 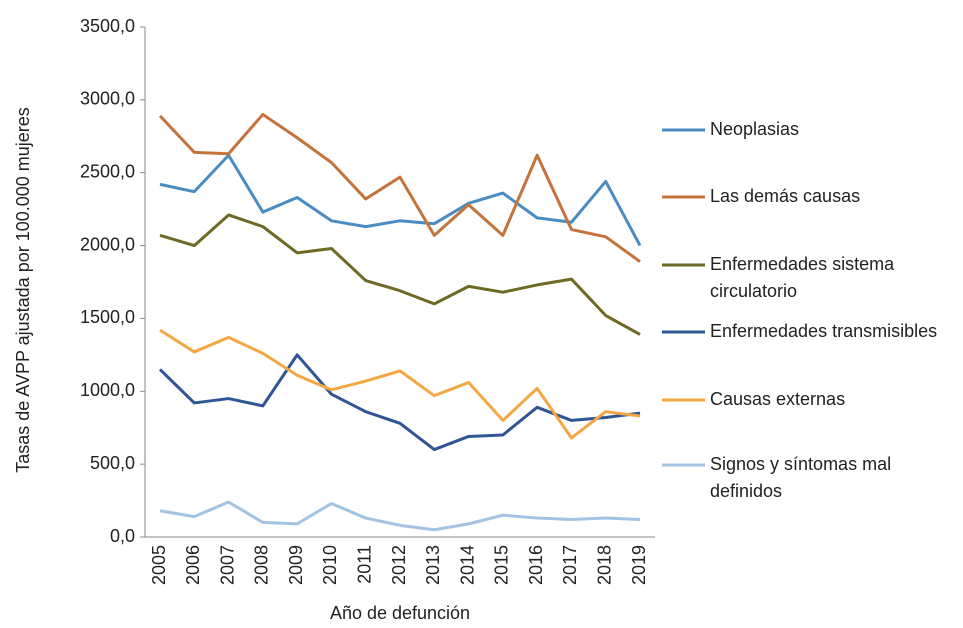 I want to click on x-tick-label: 2017, so click(x=570, y=565).